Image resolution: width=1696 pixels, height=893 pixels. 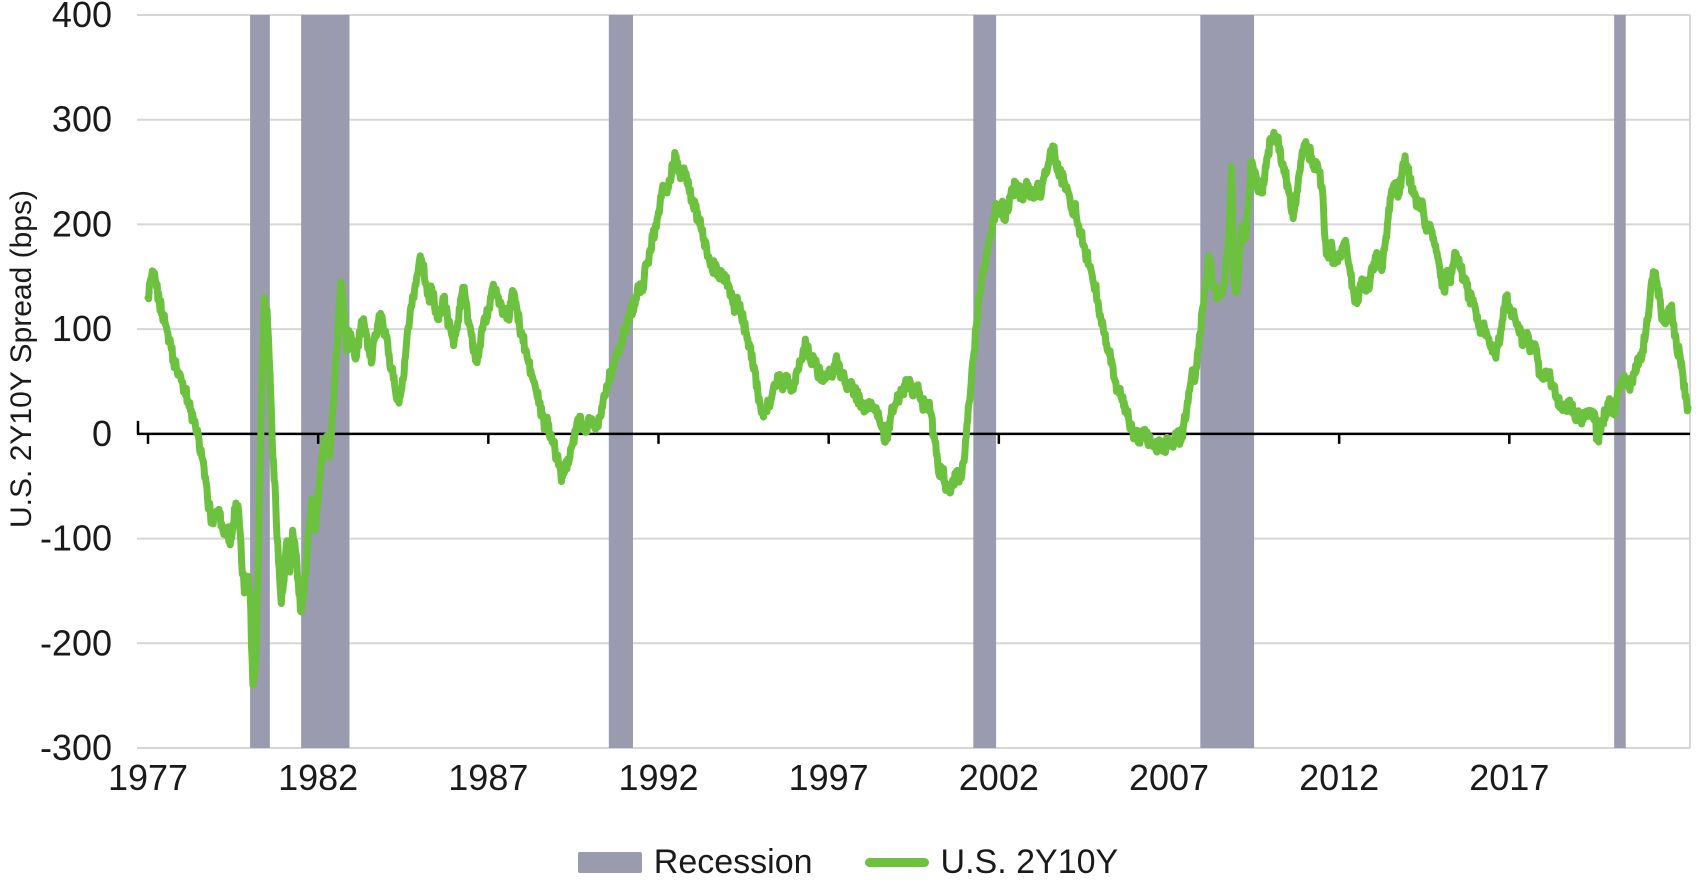 What do you see at coordinates (82, 328) in the screenshot?
I see `y-tick-label: 100` at bounding box center [82, 328].